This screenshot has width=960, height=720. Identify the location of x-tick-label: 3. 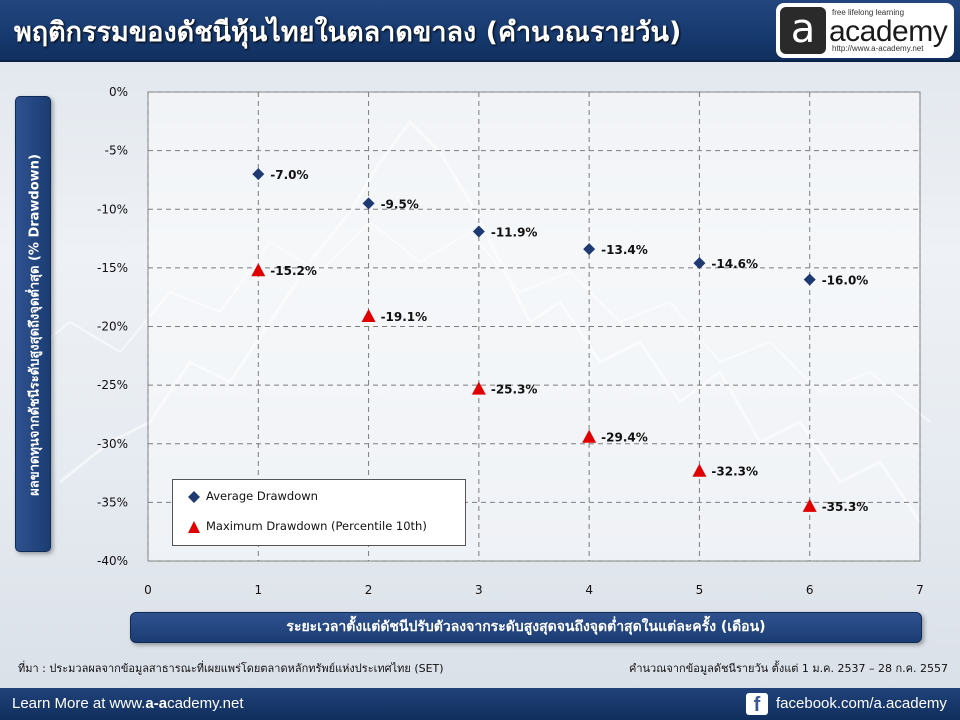
(479, 590).